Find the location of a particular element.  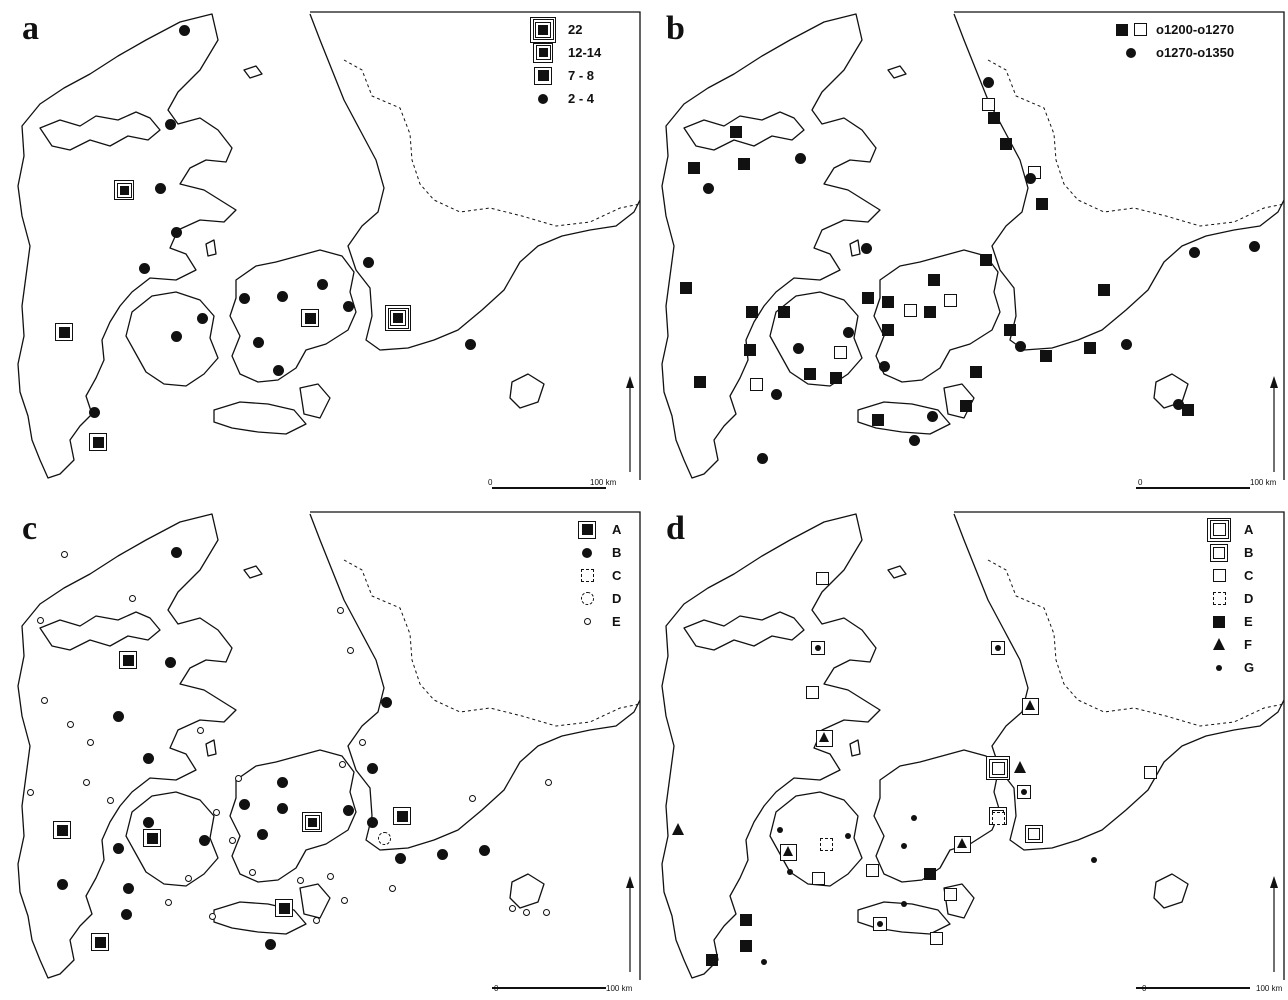

panel-letter: c is located at coordinates (30, 528).